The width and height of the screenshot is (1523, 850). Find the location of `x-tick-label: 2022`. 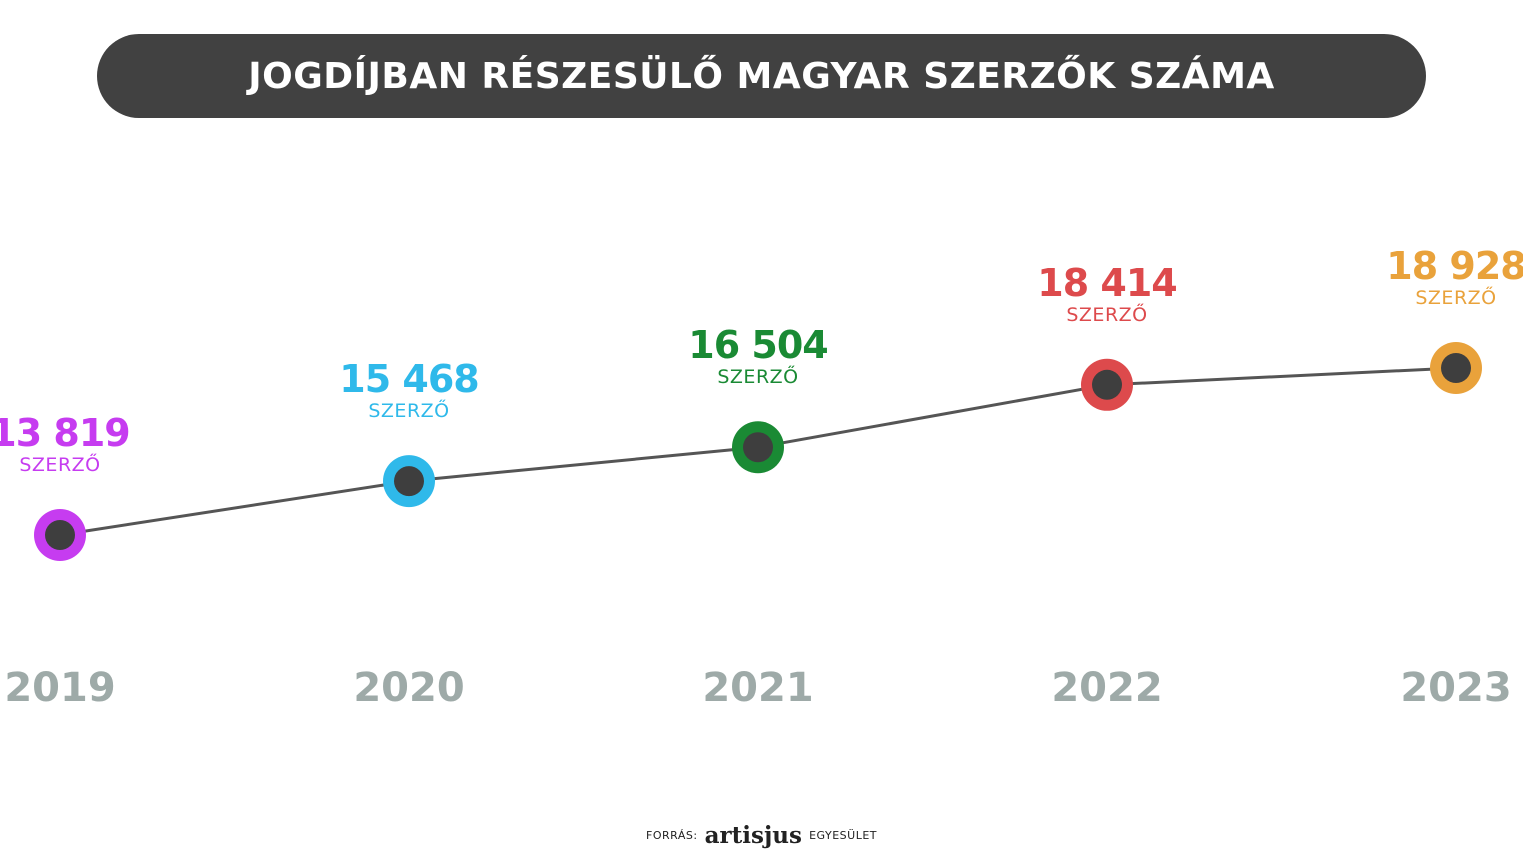

x-tick-label: 2022 is located at coordinates (1106, 688).